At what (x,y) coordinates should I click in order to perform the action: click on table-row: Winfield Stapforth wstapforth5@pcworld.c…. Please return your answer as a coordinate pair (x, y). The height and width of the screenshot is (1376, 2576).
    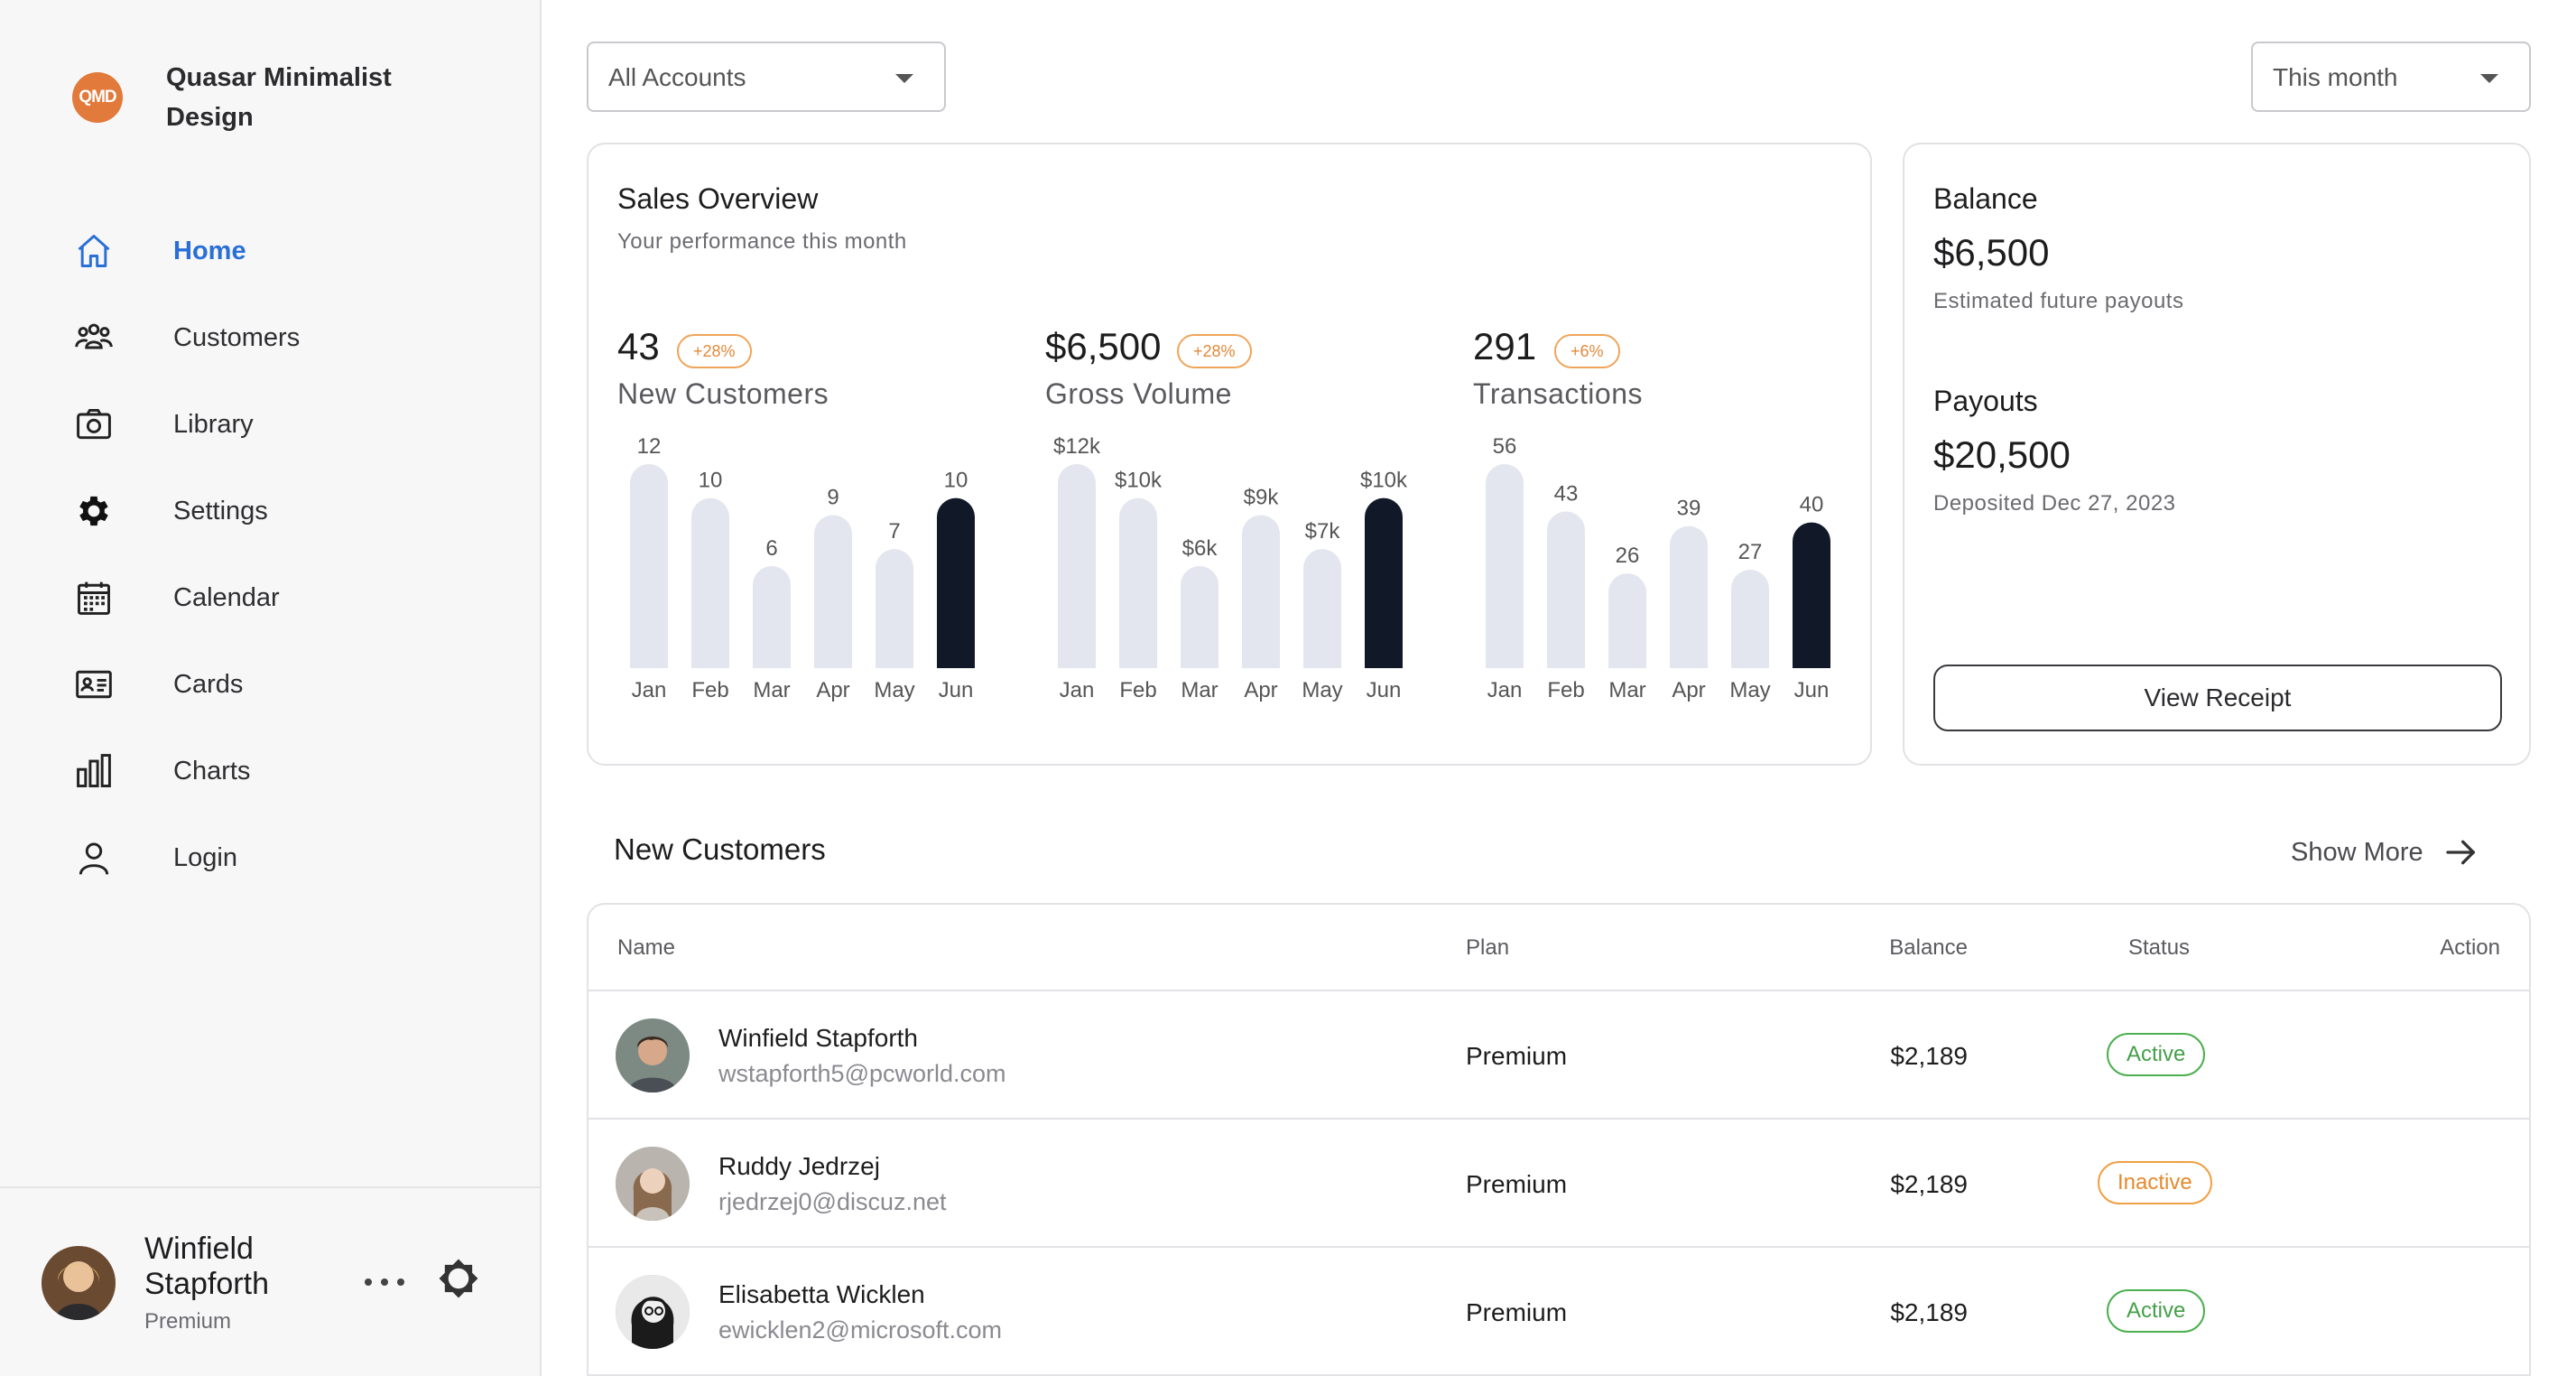
    Looking at the image, I should click on (1558, 1055).